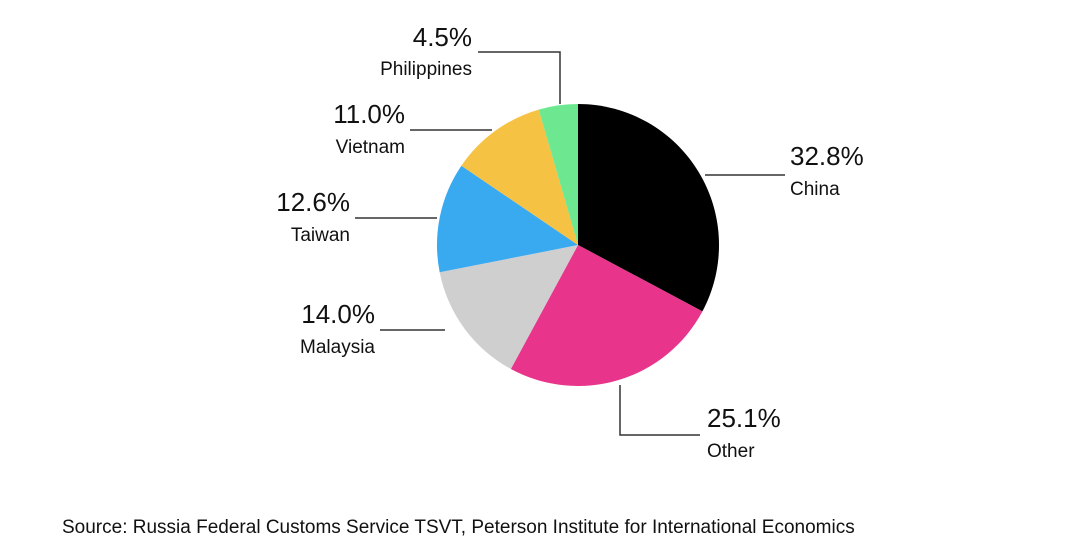  What do you see at coordinates (313, 202) in the screenshot?
I see `value-label: 12.6%` at bounding box center [313, 202].